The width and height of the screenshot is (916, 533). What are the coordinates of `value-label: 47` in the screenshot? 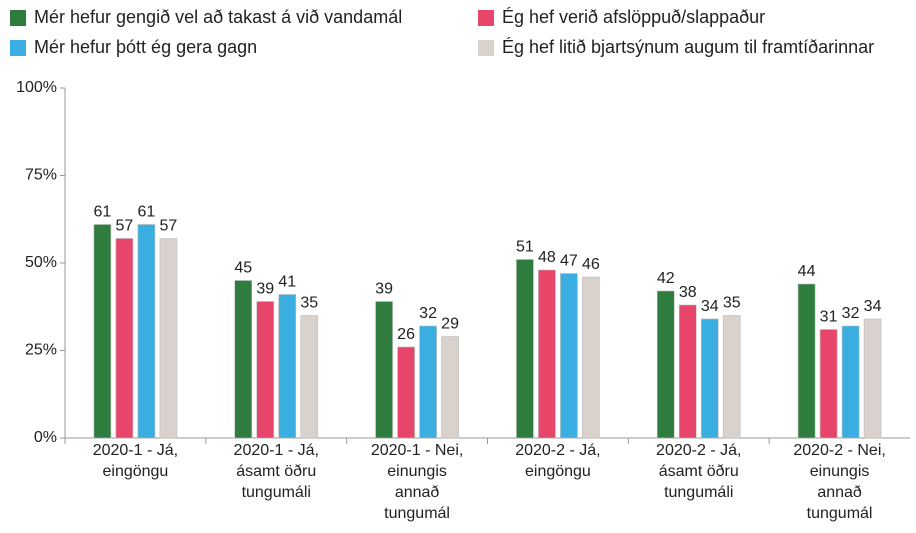 It's located at (569, 261).